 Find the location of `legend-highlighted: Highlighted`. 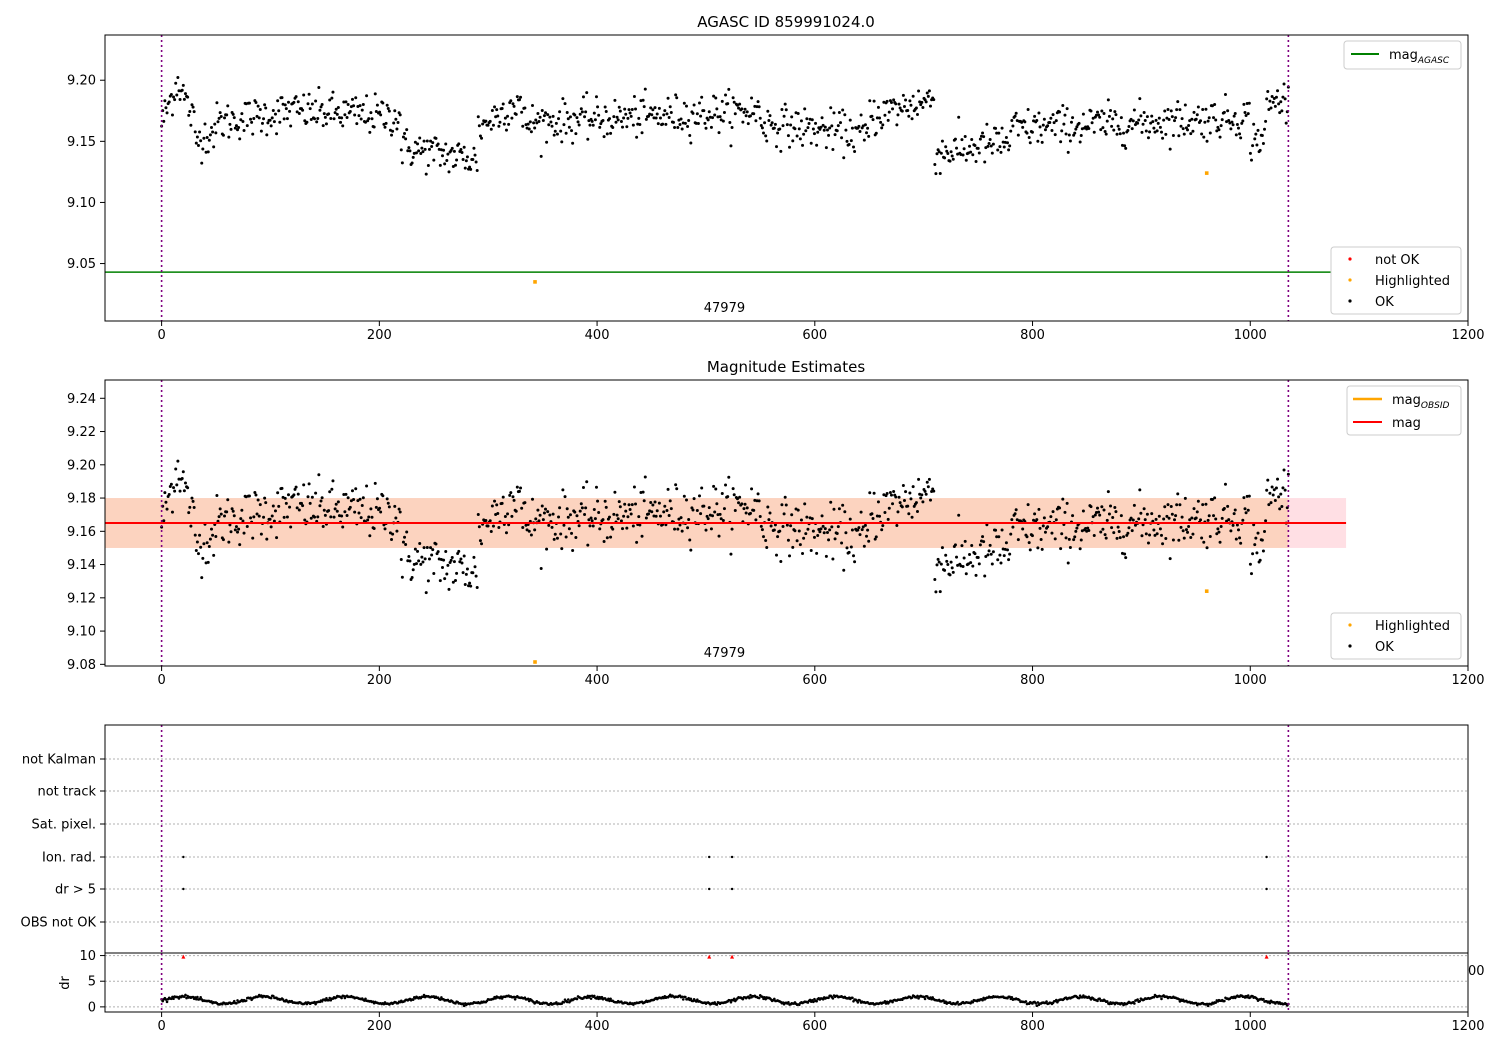

legend-highlighted: Highlighted is located at coordinates (1412, 281).